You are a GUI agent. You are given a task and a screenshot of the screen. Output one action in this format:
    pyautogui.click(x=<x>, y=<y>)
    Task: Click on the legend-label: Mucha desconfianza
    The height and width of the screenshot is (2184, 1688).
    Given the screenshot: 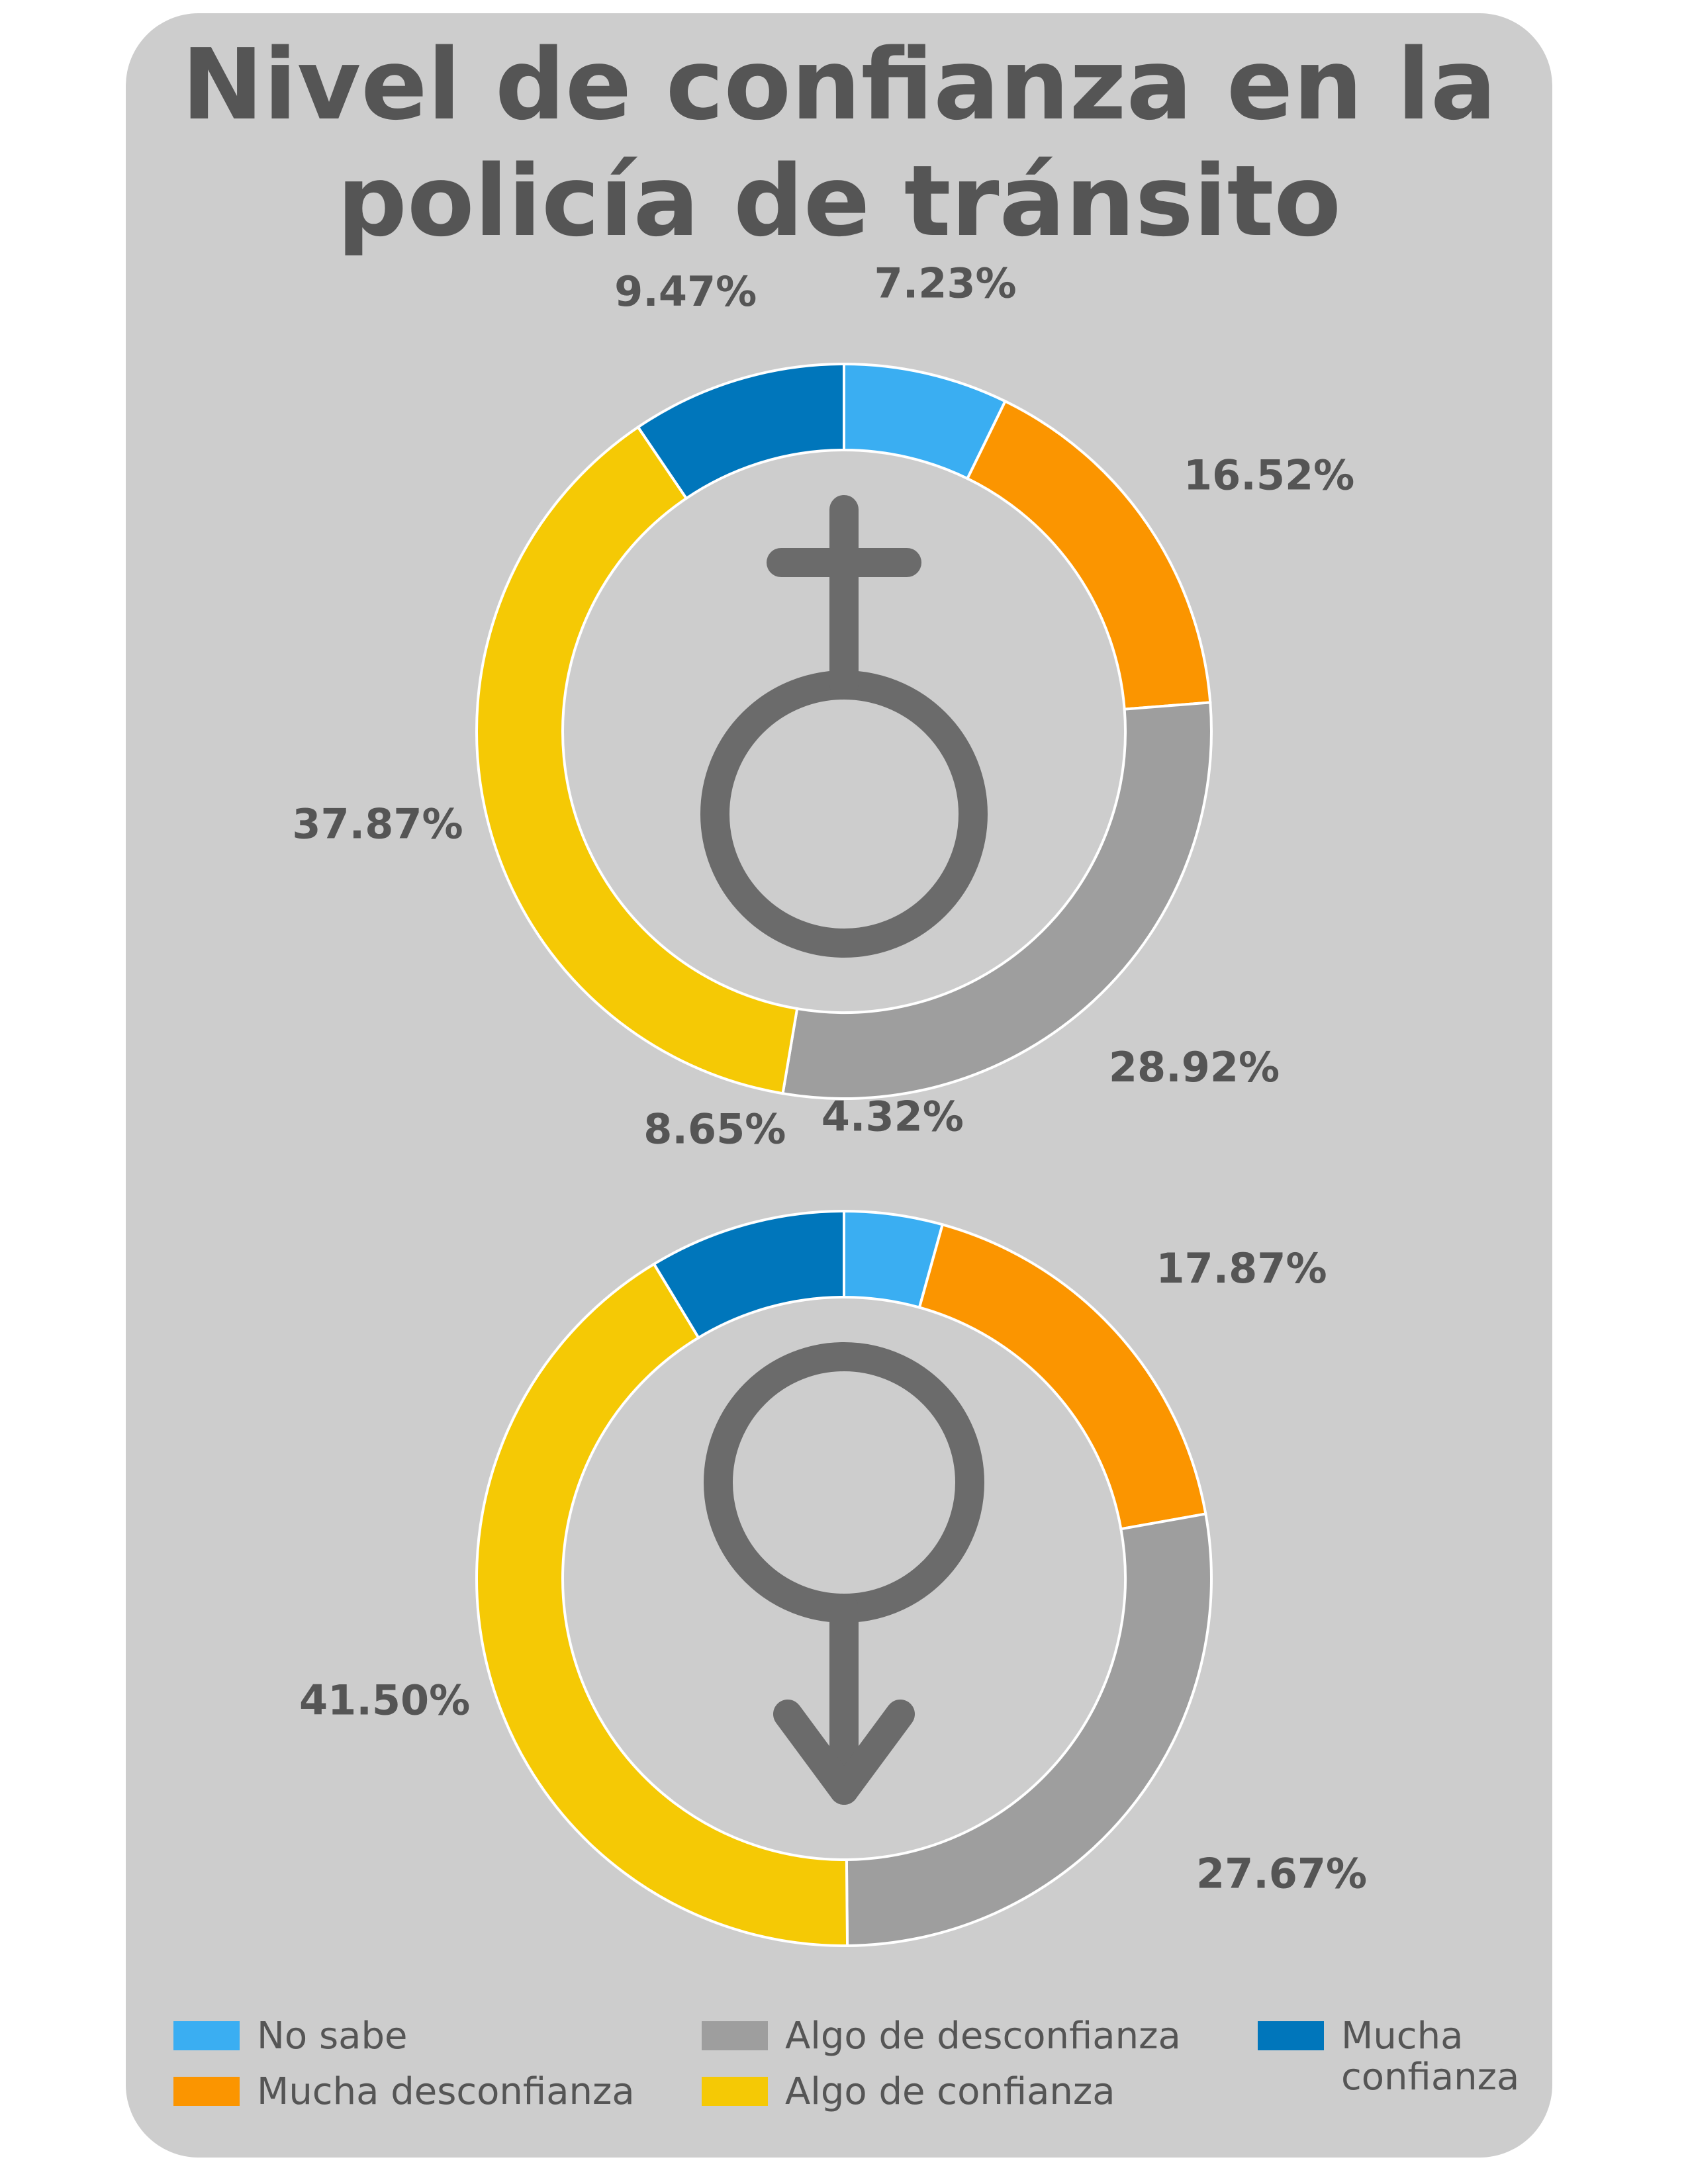 What is the action you would take?
    pyautogui.click(x=446, y=2091)
    